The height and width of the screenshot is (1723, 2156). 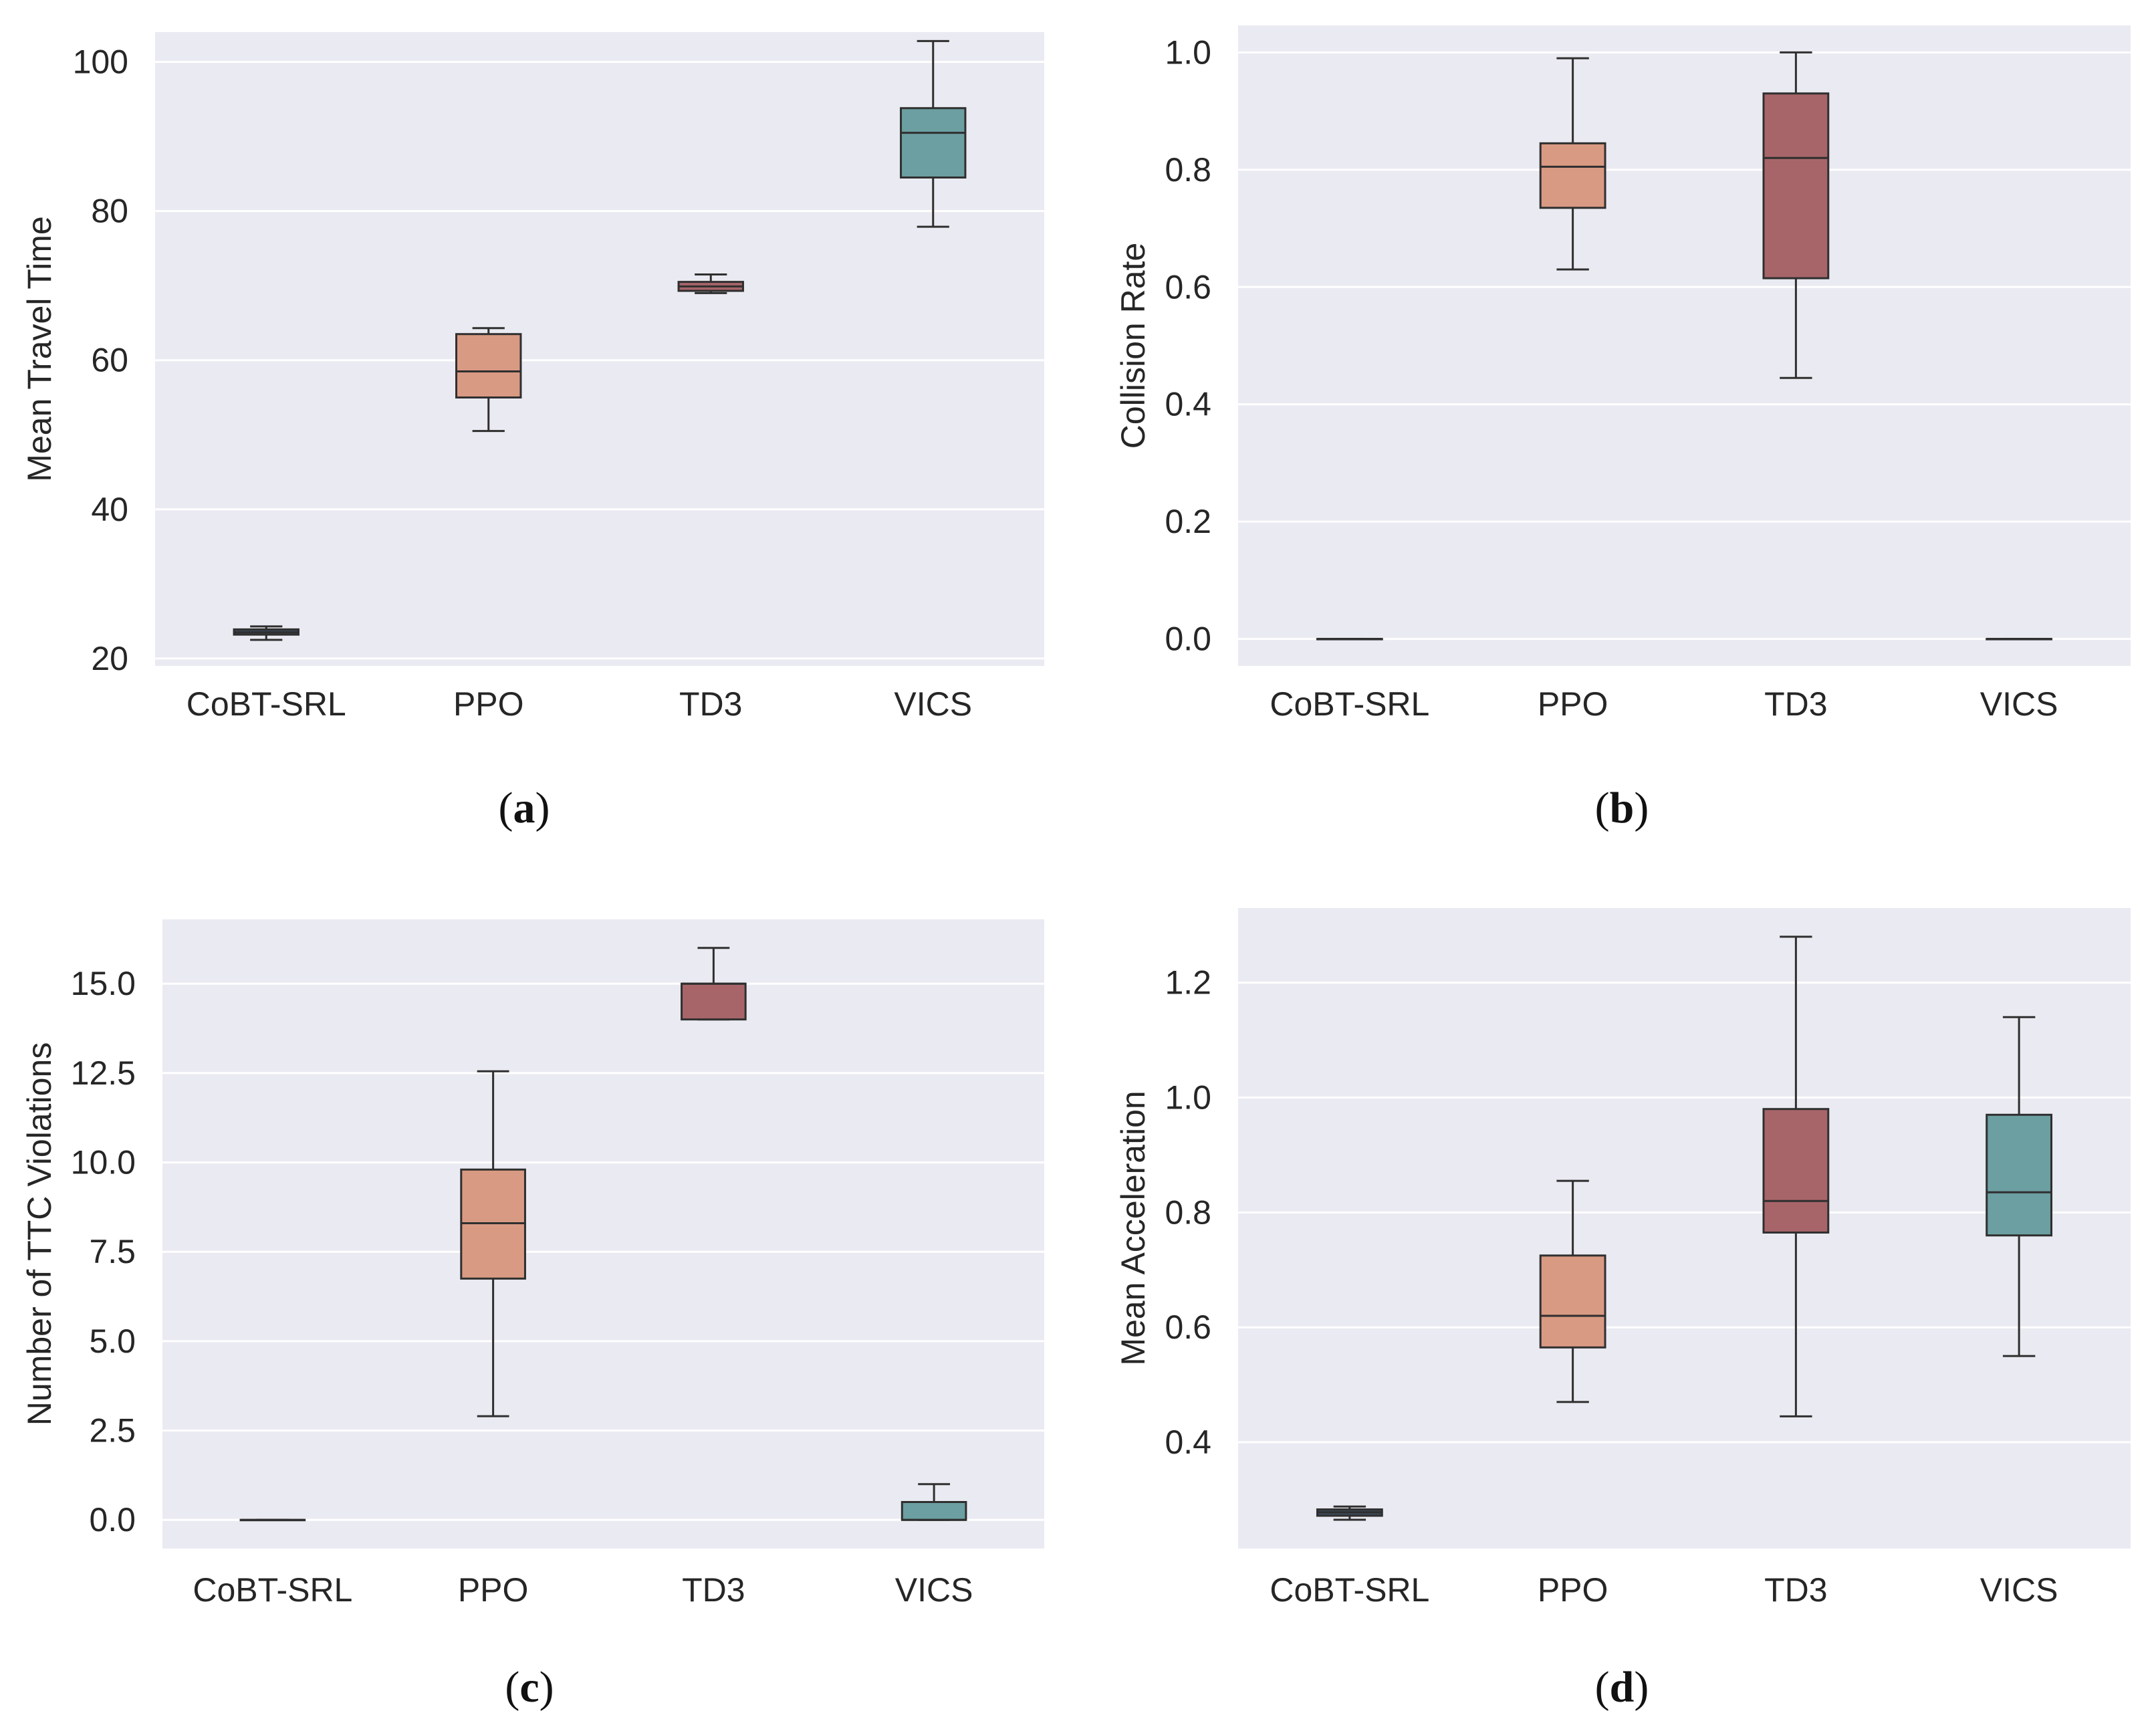 What do you see at coordinates (109, 658) in the screenshot?
I see `y-tick-label: 20` at bounding box center [109, 658].